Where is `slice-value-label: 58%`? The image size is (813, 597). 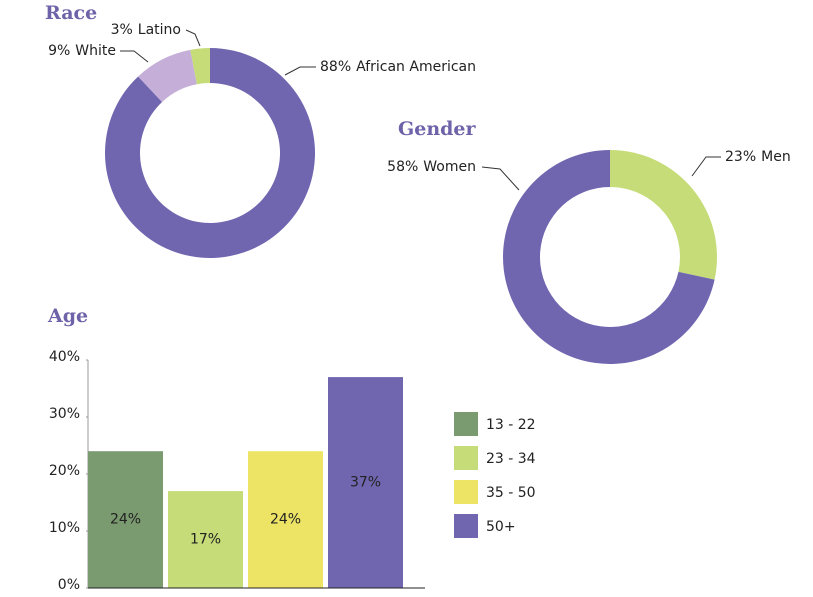 slice-value-label: 58% is located at coordinates (402, 167).